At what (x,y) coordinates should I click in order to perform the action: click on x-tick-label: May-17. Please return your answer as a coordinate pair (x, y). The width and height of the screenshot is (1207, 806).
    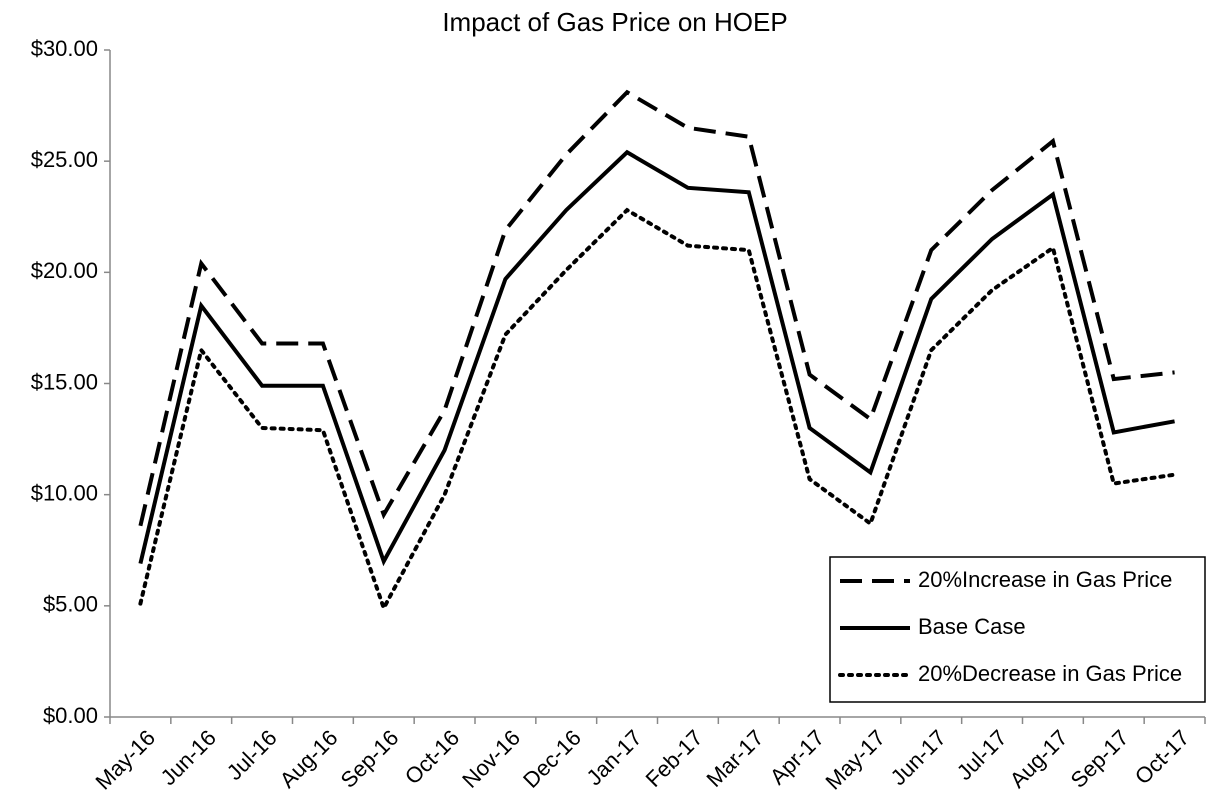
    Looking at the image, I should click on (856, 760).